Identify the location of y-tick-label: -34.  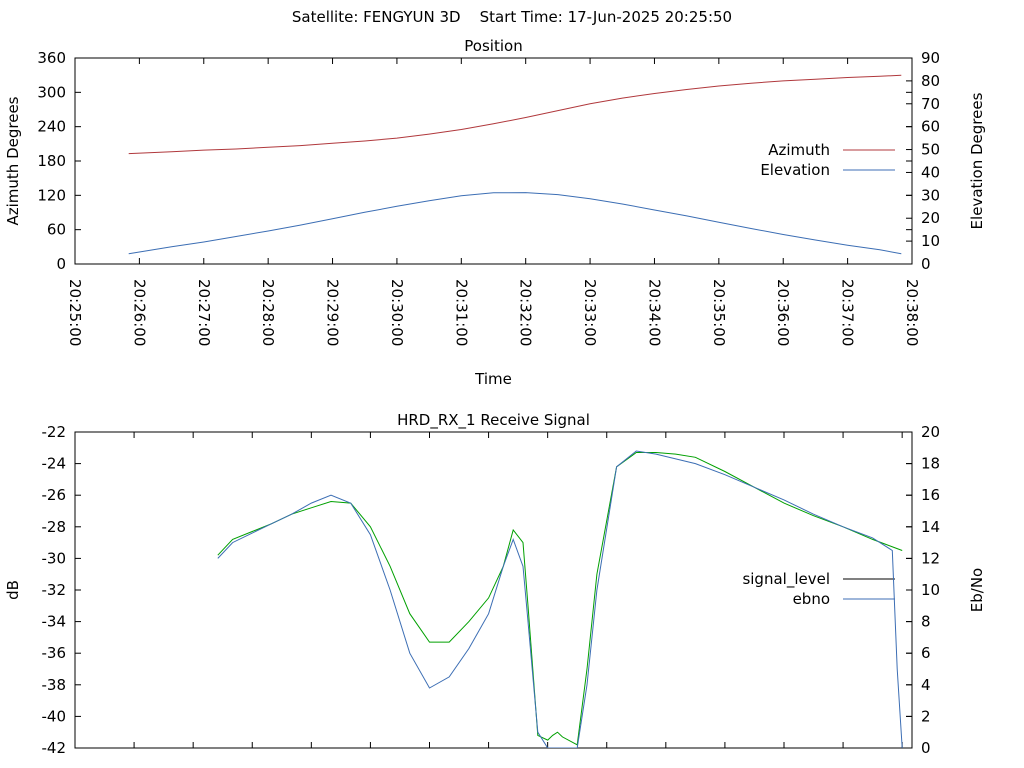
(54, 622).